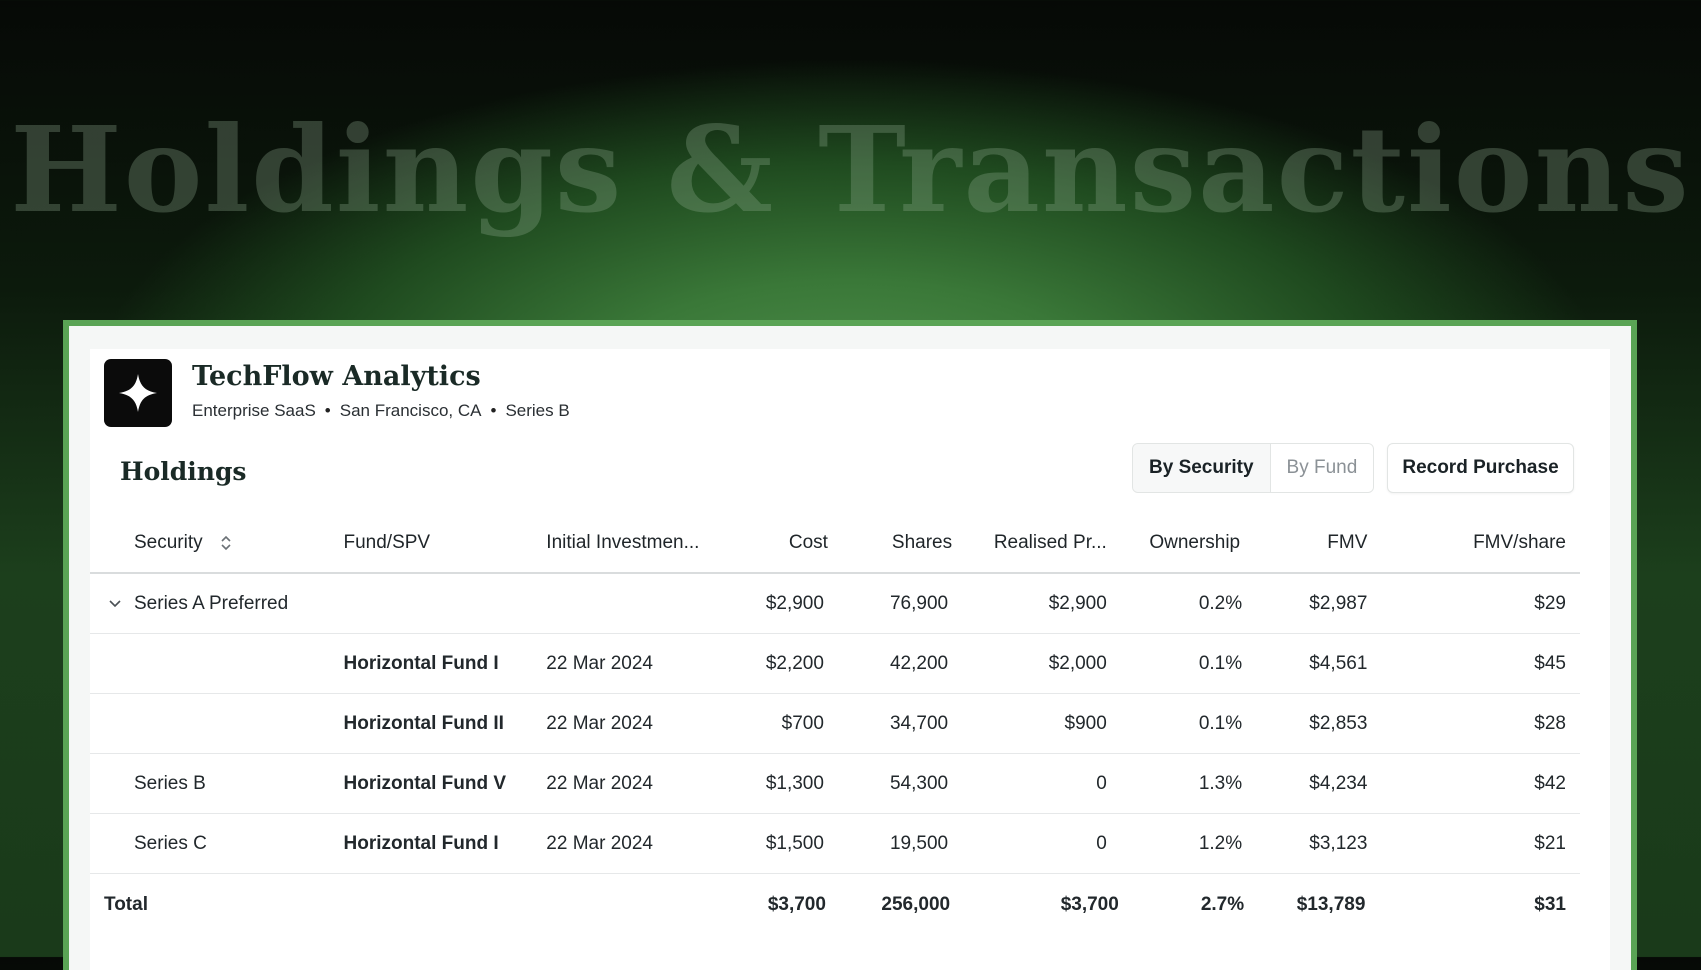 Image resolution: width=1701 pixels, height=970 pixels. What do you see at coordinates (1482, 783) in the screenshot?
I see `fmv-share-cell: $42` at bounding box center [1482, 783].